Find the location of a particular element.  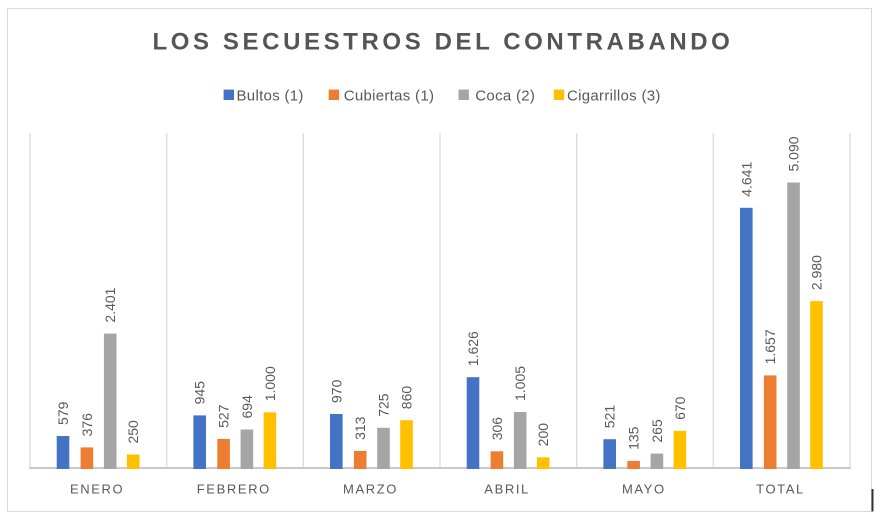

svg-text: 1.626 is located at coordinates (473, 348).